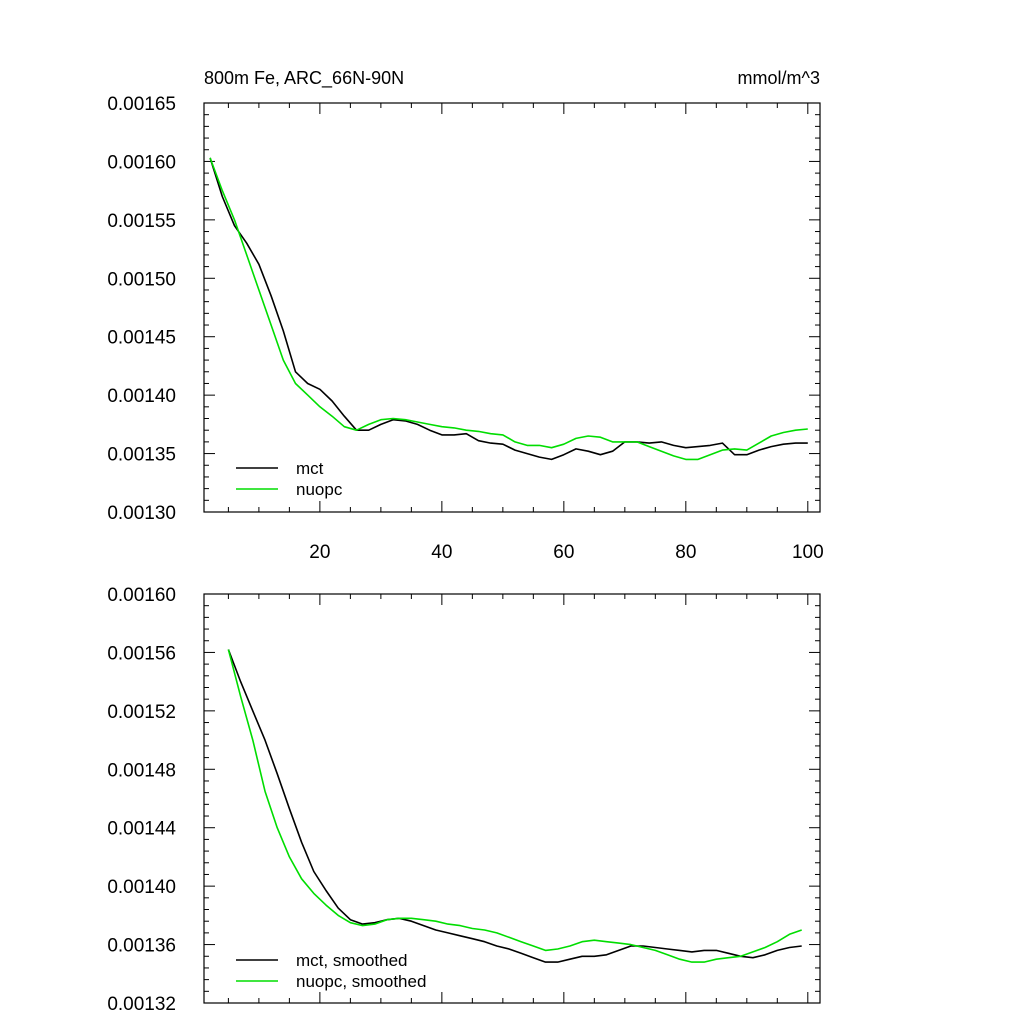 The height and width of the screenshot is (1024, 1024). What do you see at coordinates (310, 468) in the screenshot?
I see `legend-label: mct` at bounding box center [310, 468].